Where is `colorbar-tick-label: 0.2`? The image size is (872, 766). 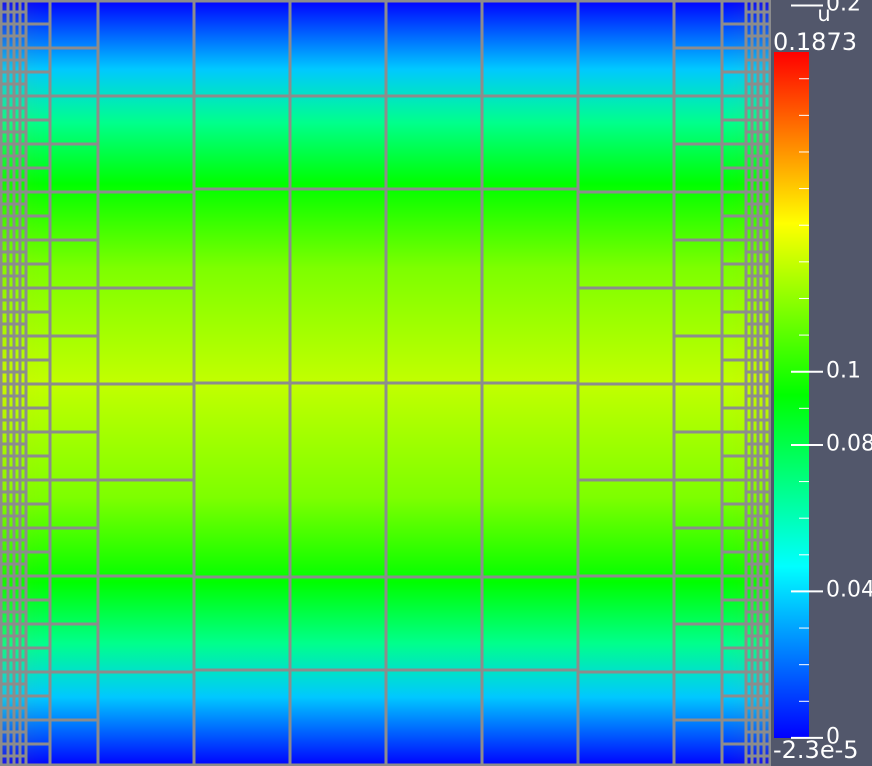
colorbar-tick-label: 0.2 is located at coordinates (843, 8).